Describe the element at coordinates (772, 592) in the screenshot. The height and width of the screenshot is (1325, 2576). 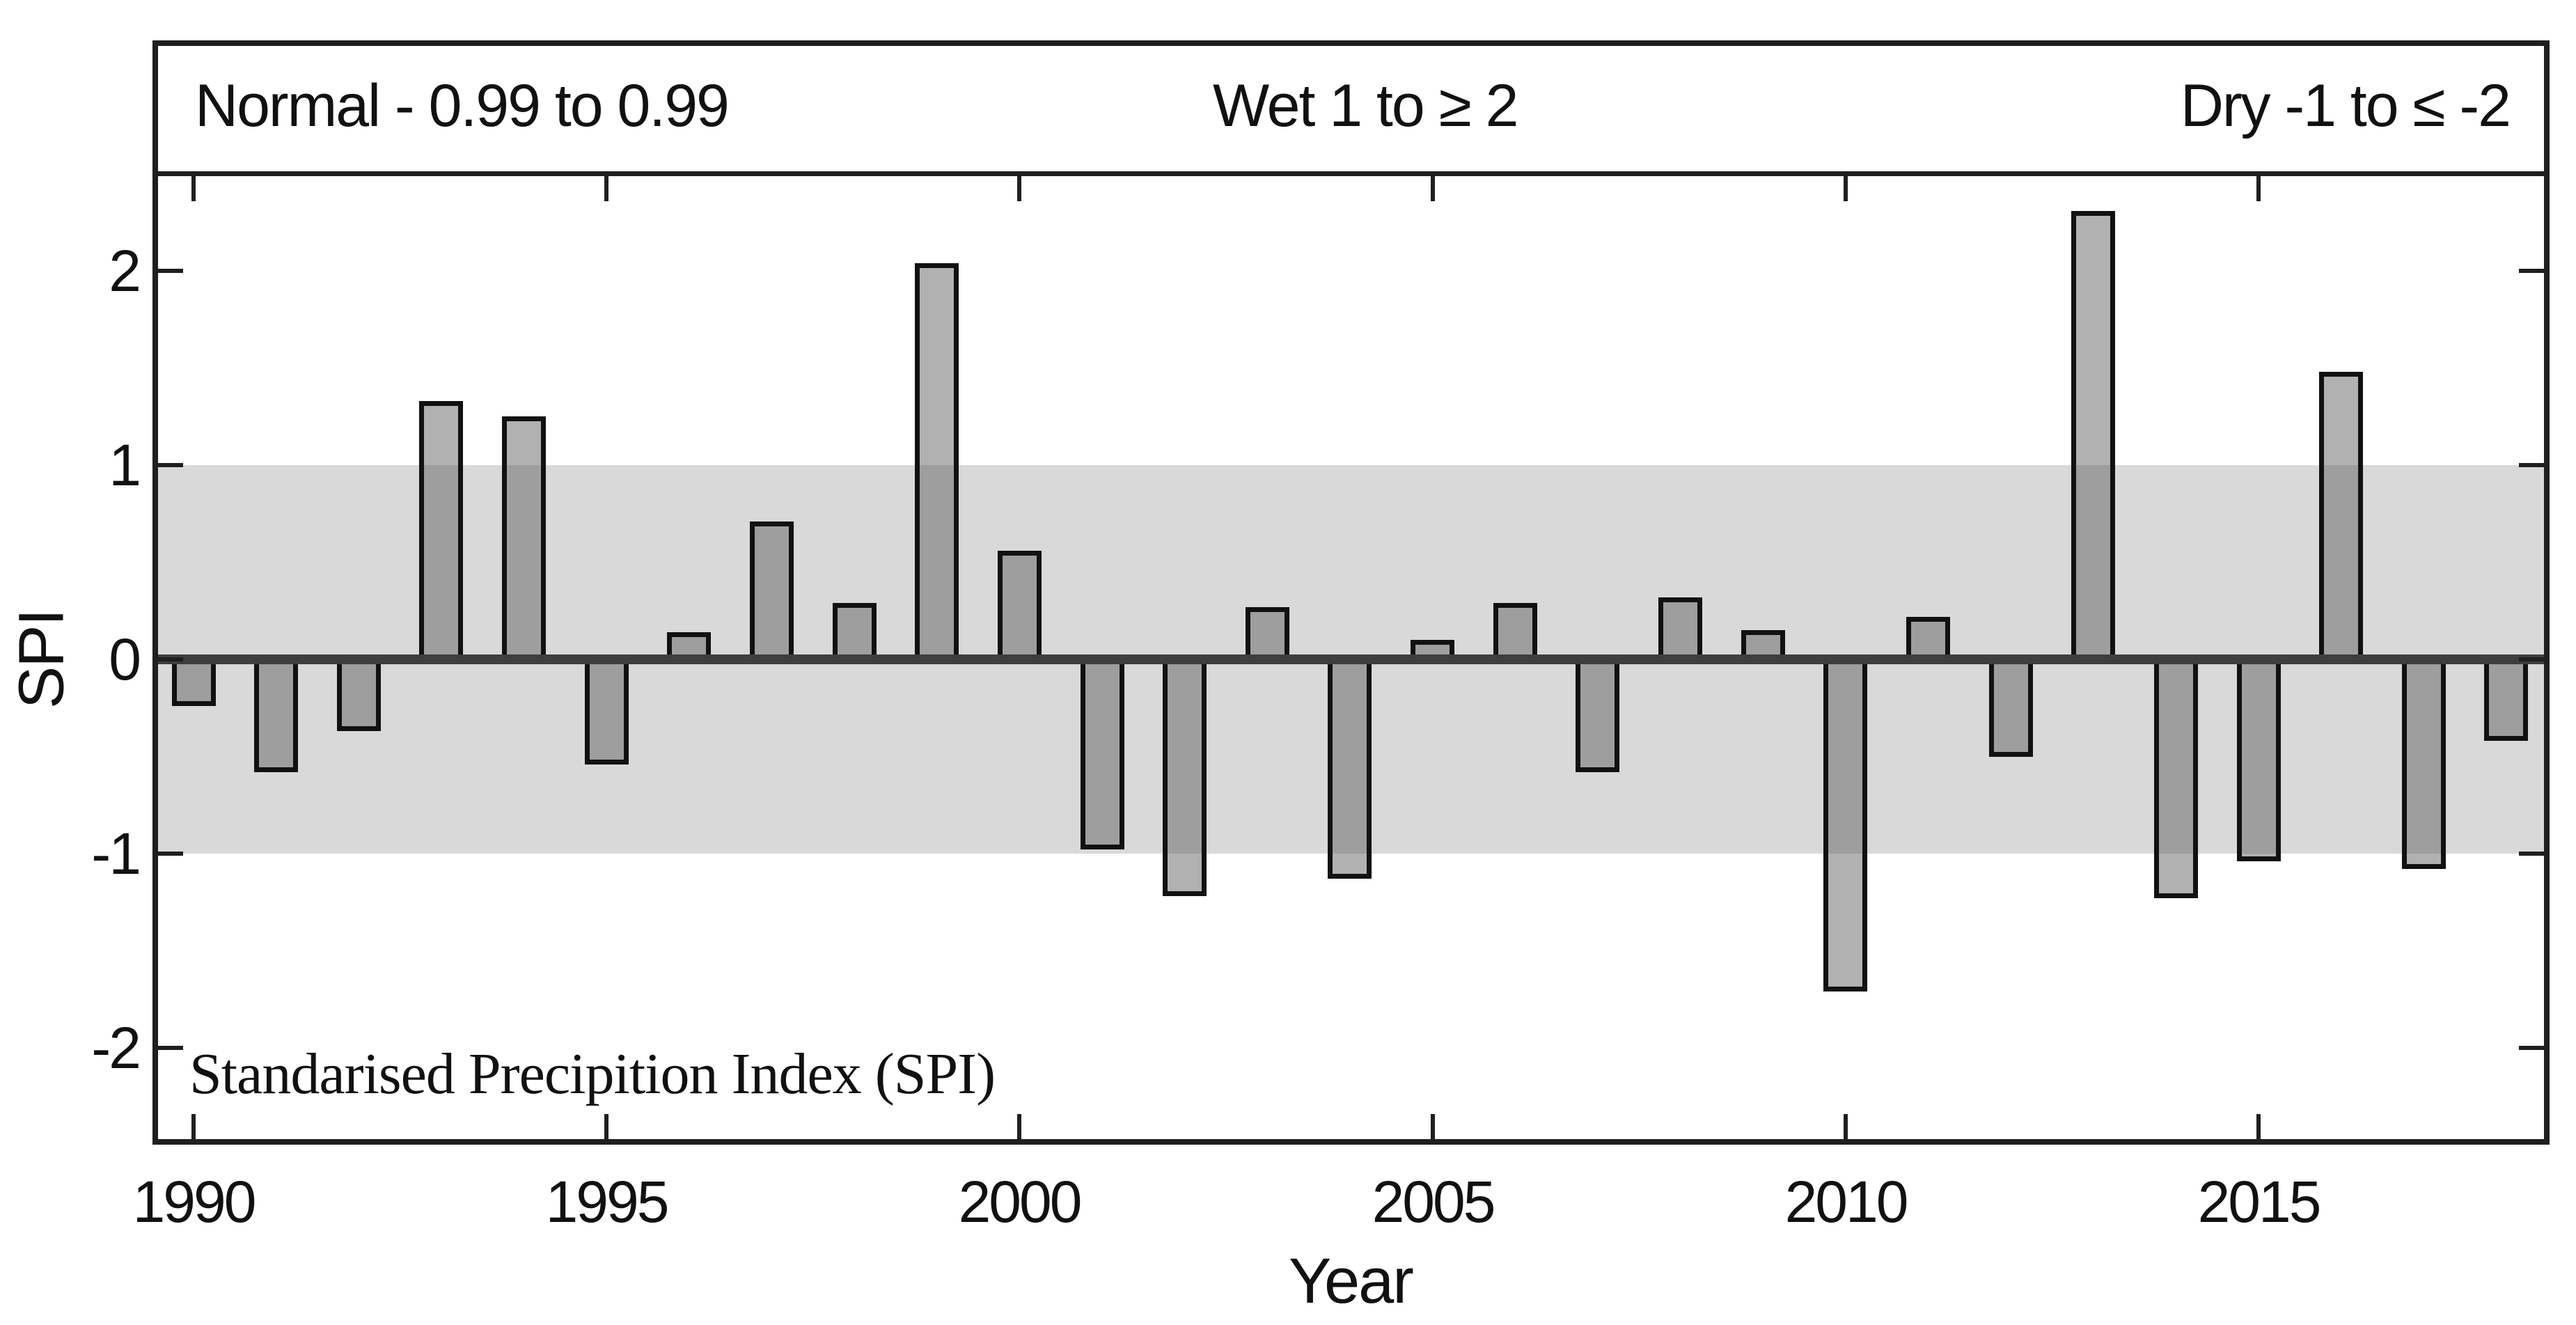
I see `bar-1997` at that location.